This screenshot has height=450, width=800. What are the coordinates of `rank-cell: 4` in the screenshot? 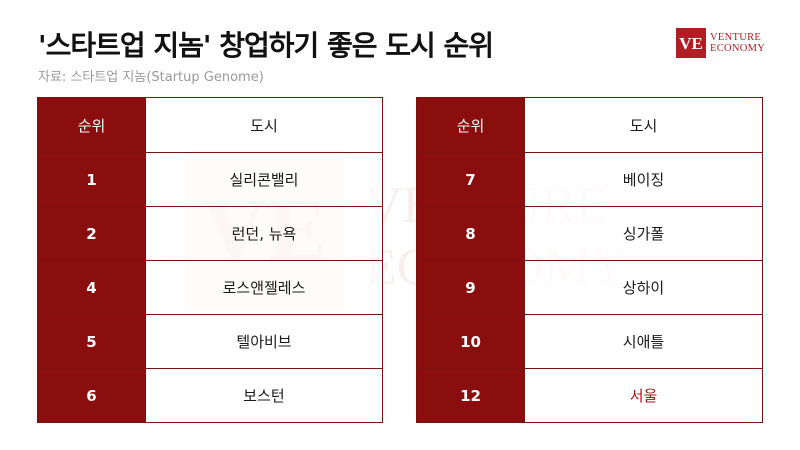 It's located at (91, 287).